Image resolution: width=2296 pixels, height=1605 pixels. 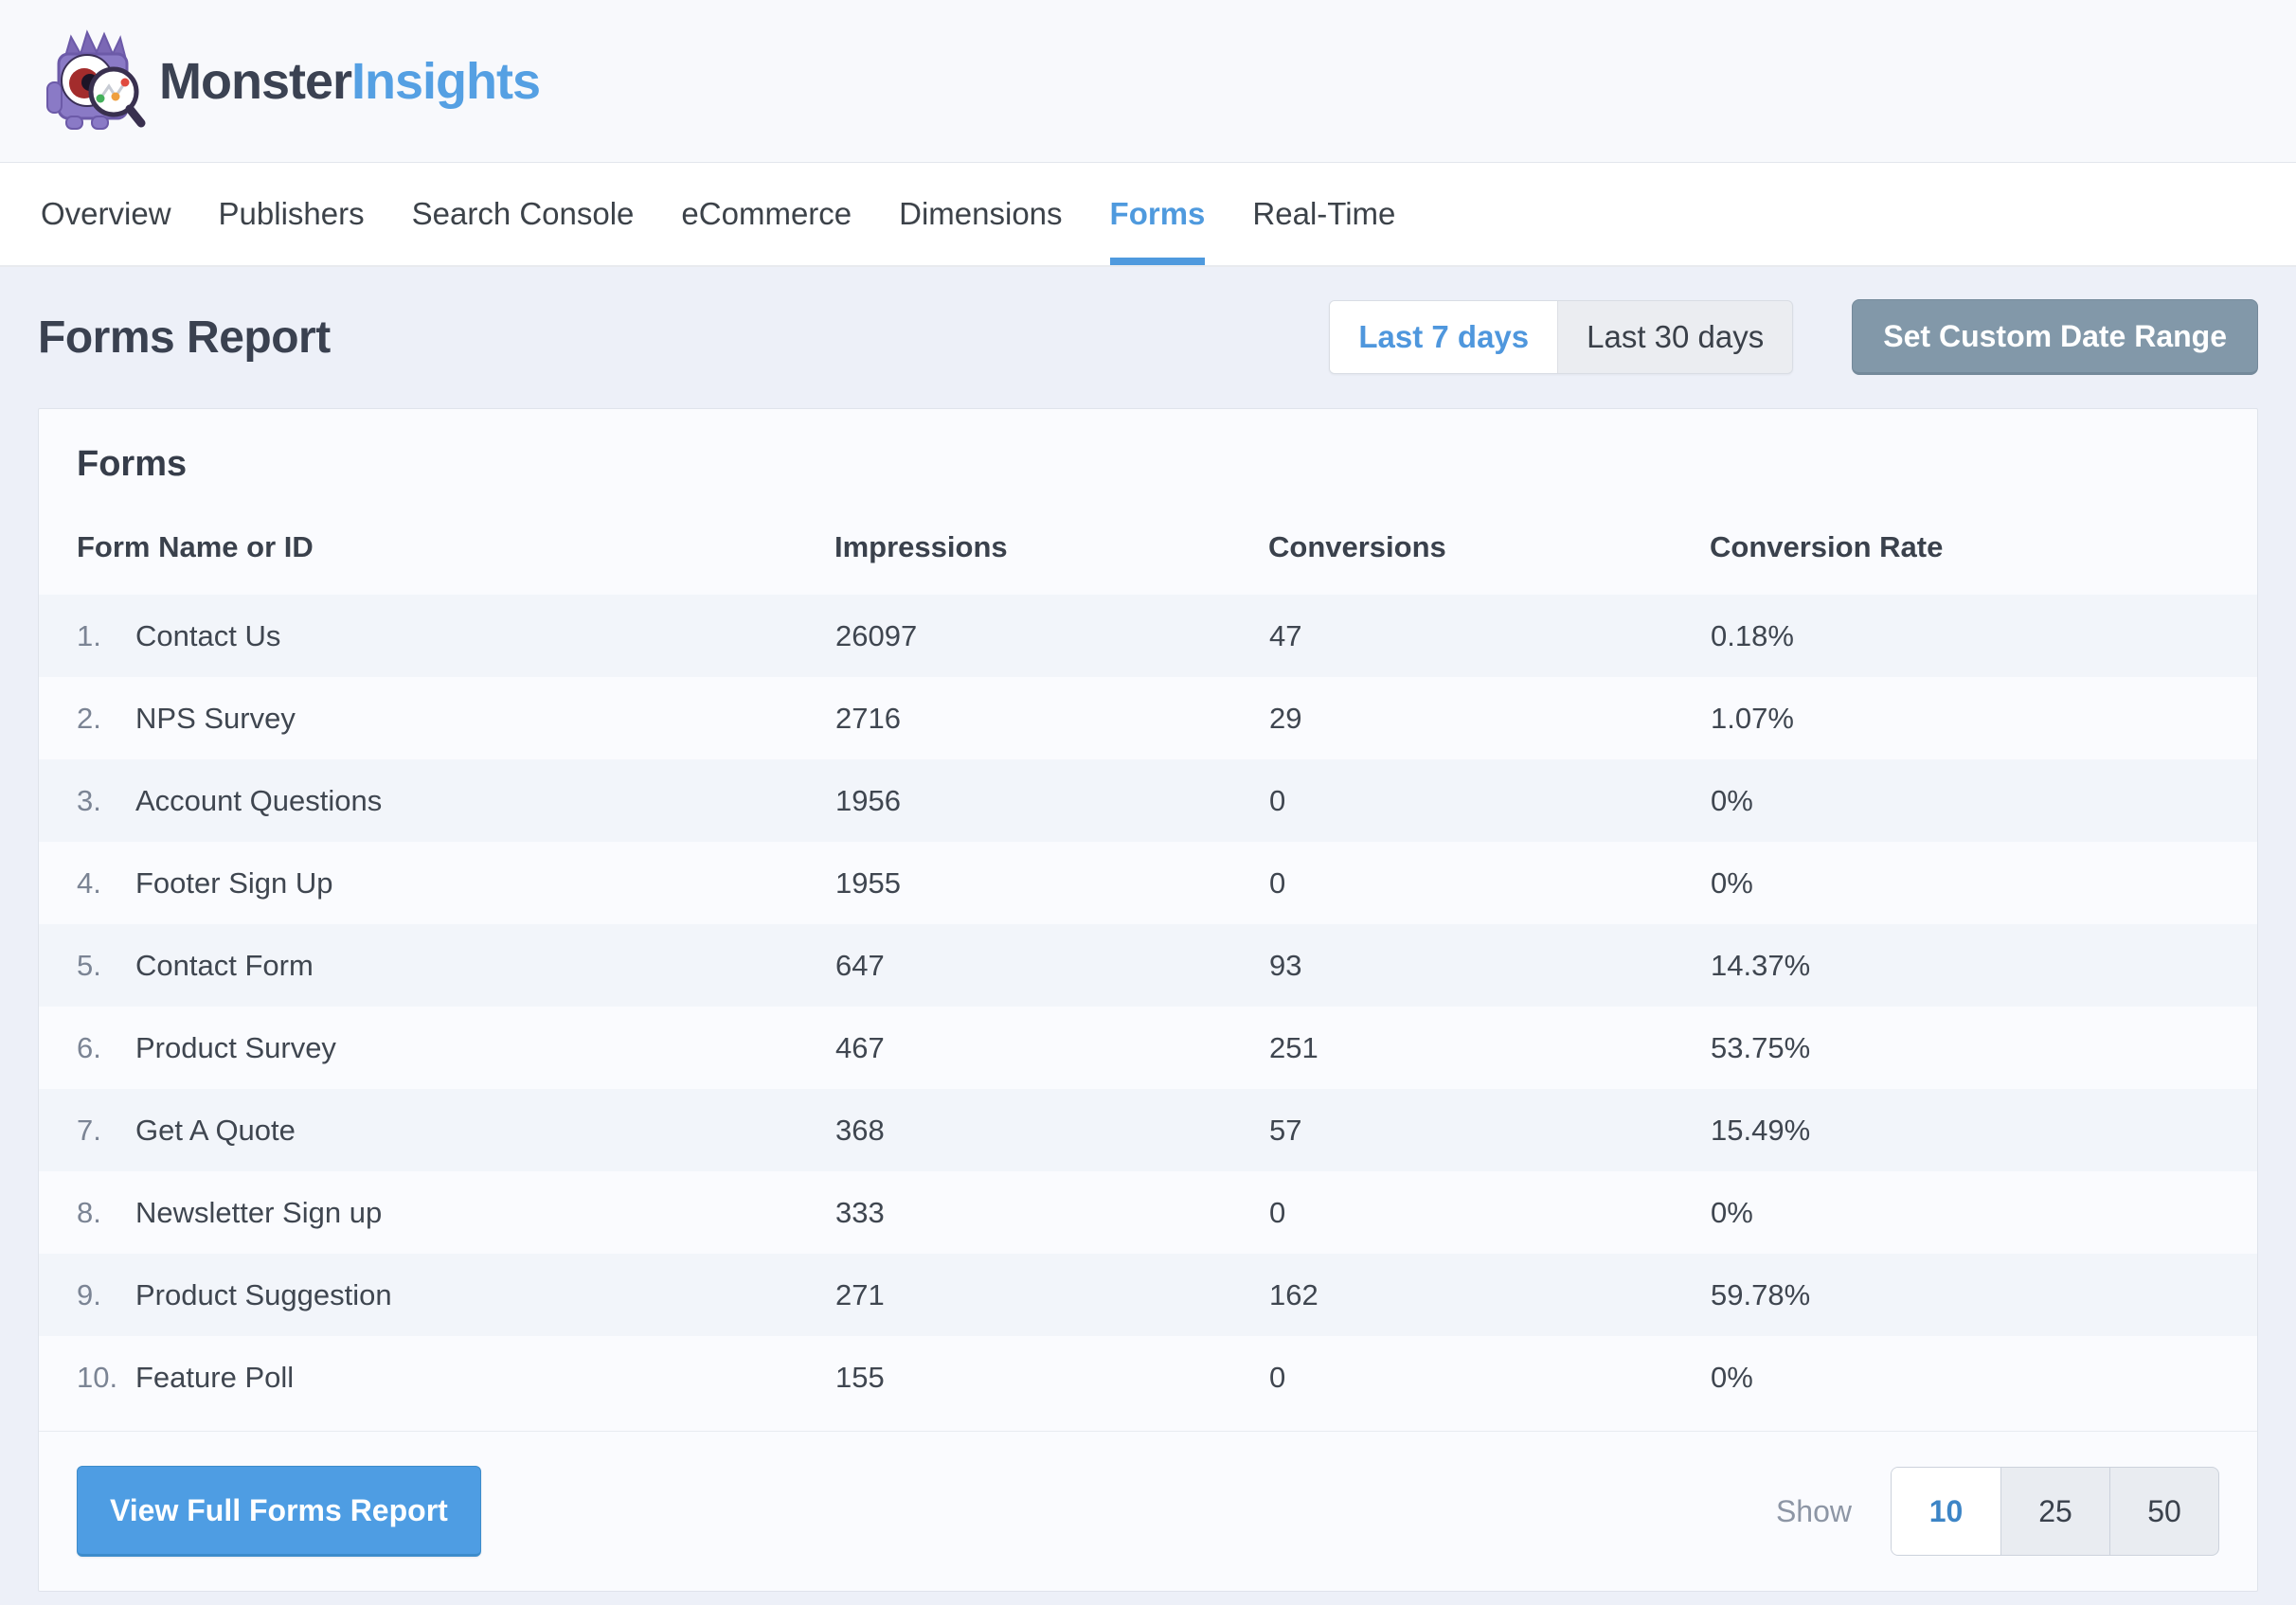 What do you see at coordinates (224, 965) in the screenshot?
I see `form-name: Contact Form` at bounding box center [224, 965].